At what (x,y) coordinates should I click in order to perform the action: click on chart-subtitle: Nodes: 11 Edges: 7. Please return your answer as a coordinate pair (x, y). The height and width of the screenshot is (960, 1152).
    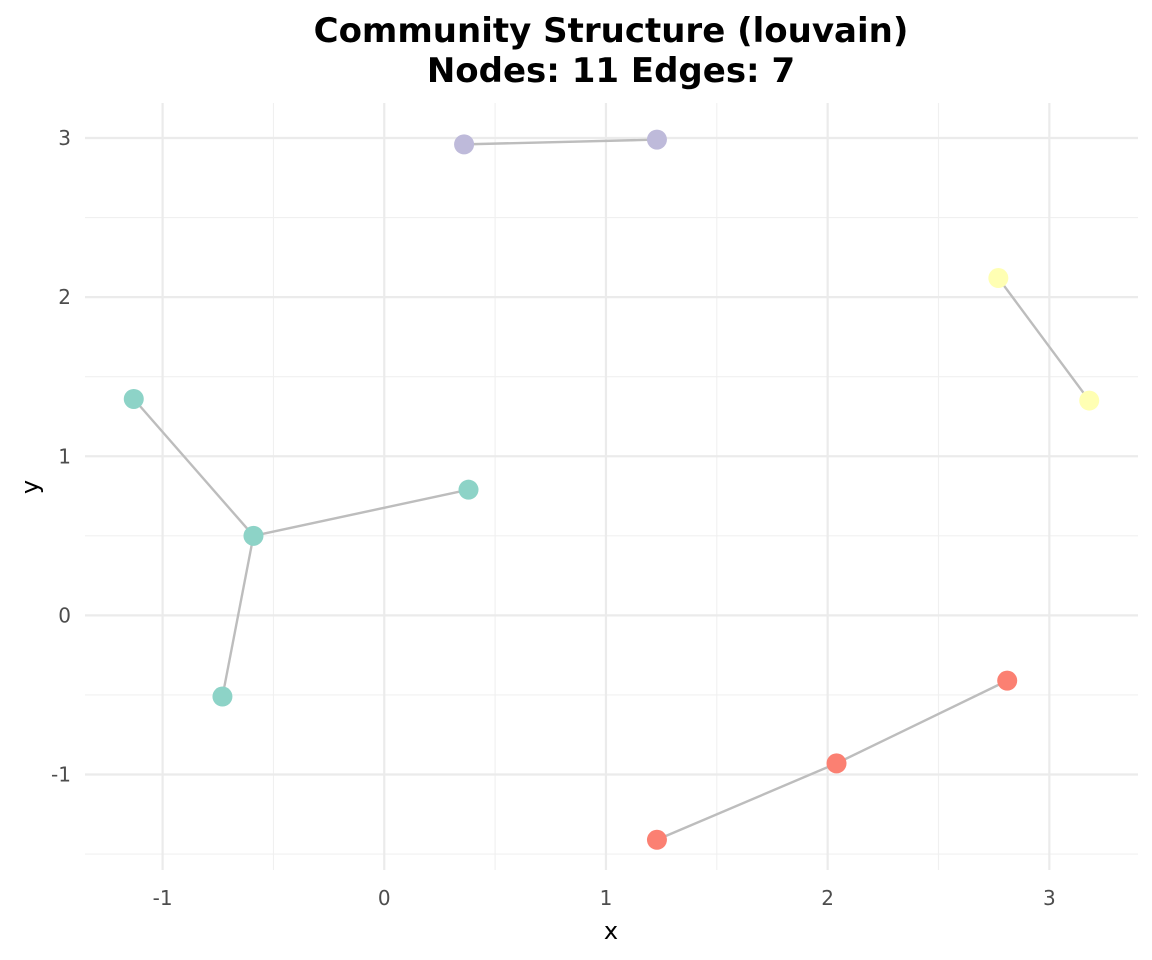
    Looking at the image, I should click on (611, 71).